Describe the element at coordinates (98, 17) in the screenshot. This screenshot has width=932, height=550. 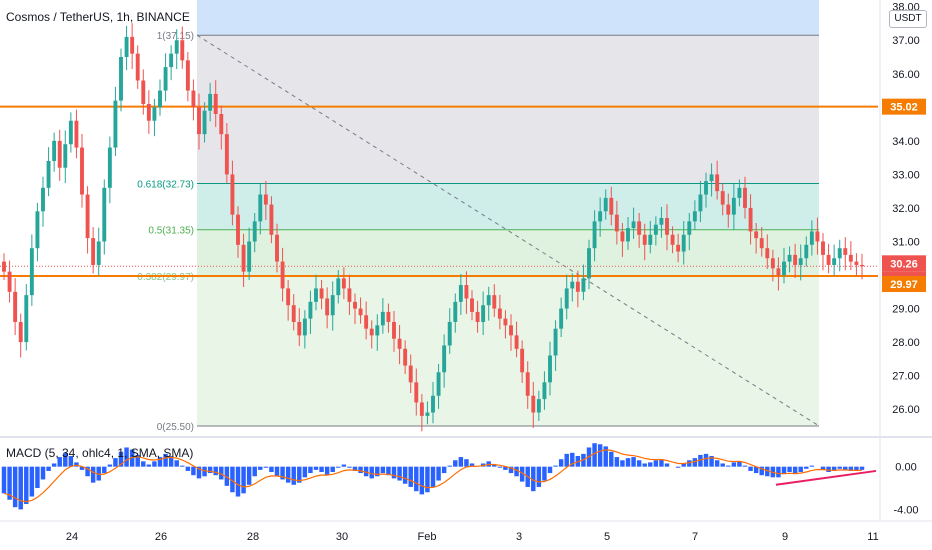
I see `symbol-legend: Cosmos / TetherUS, 1h, BINANCE` at that location.